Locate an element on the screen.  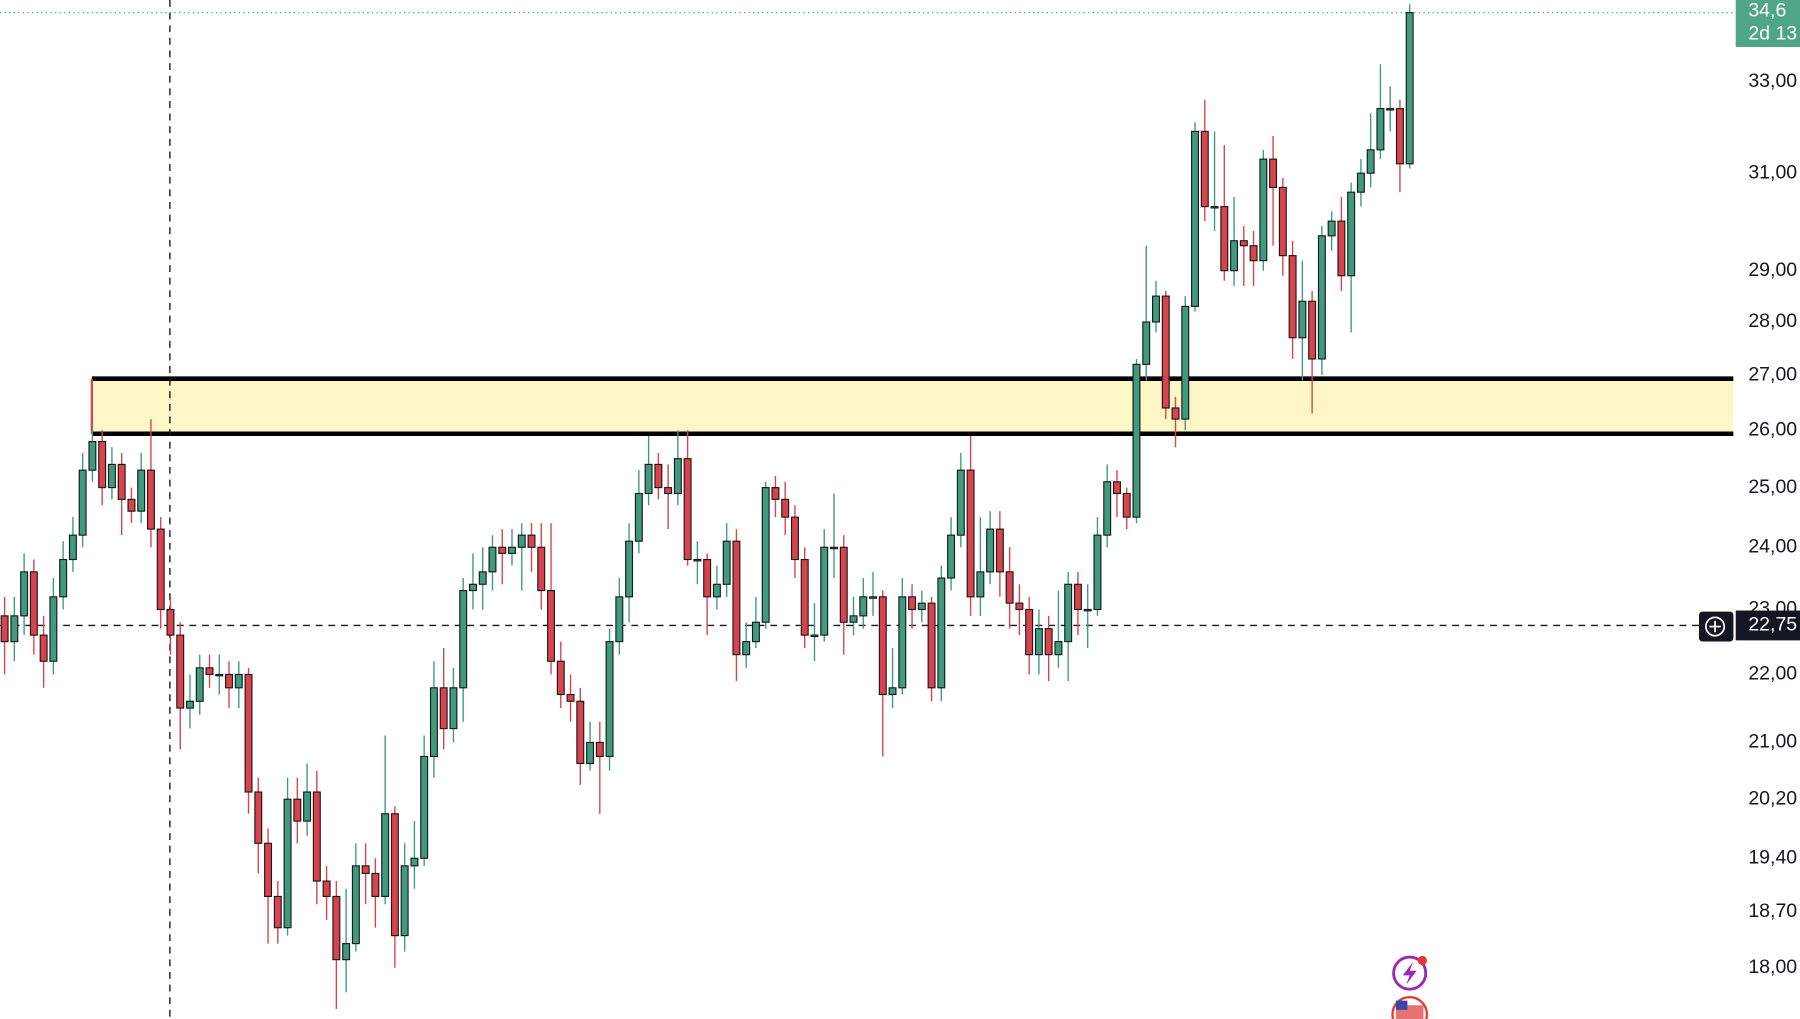
crosshair-label: 22,75 is located at coordinates (1772, 625).